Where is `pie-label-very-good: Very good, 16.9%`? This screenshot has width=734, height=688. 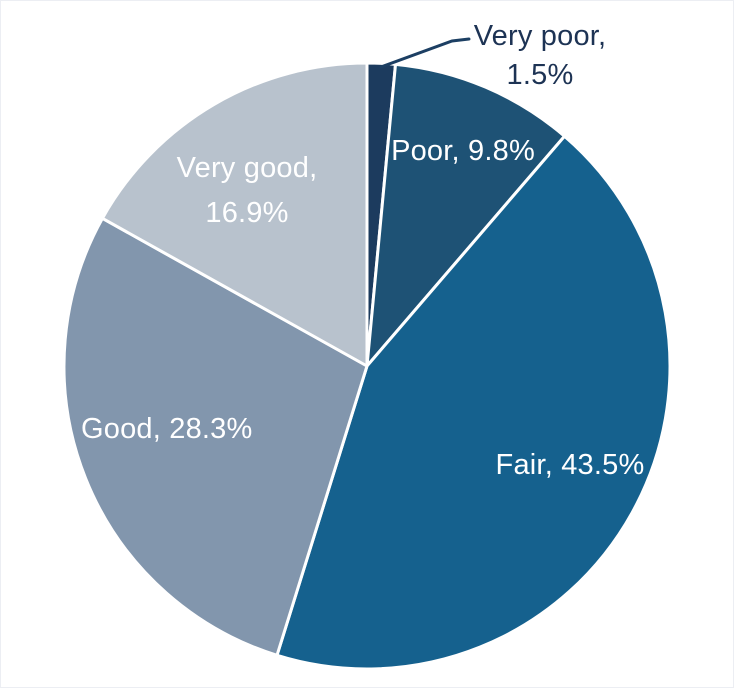 pie-label-very-good: Very good, 16.9% is located at coordinates (247, 190).